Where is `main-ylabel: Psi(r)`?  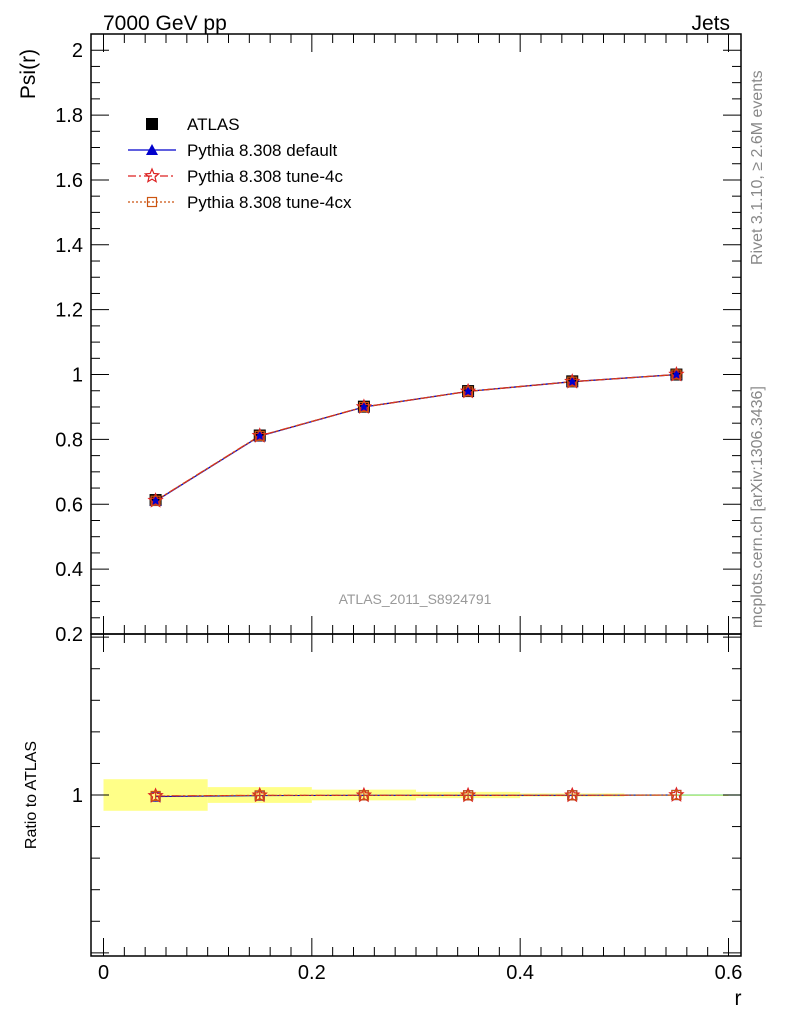 main-ylabel: Psi(r) is located at coordinates (28, 74).